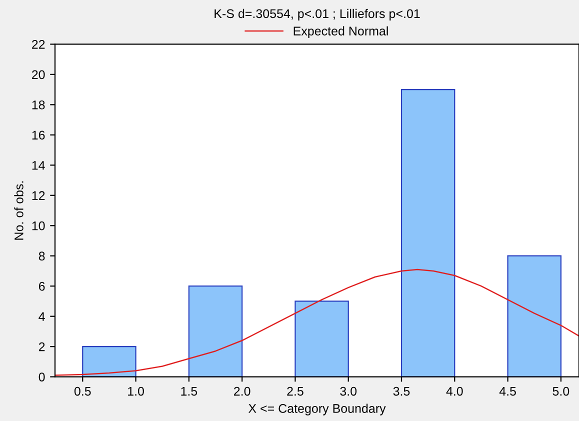 The image size is (579, 421). I want to click on x-tick-label: 2.5, so click(295, 391).